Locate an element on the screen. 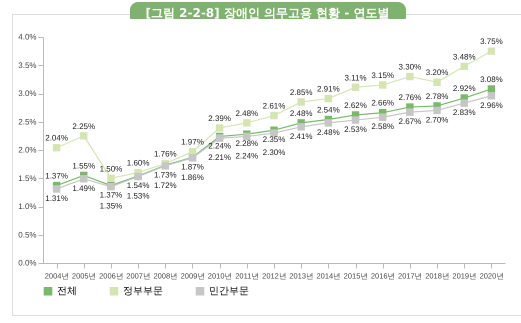  data-label: 3.08% is located at coordinates (491, 79).